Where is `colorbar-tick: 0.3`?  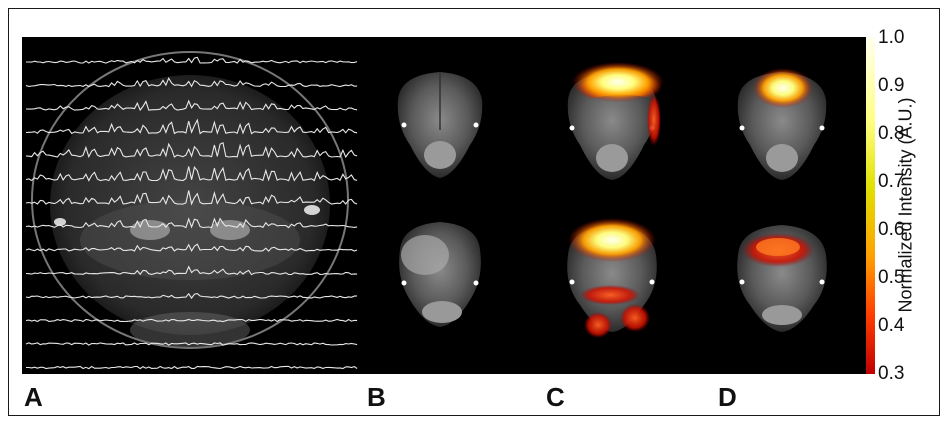 colorbar-tick: 0.3 is located at coordinates (891, 373).